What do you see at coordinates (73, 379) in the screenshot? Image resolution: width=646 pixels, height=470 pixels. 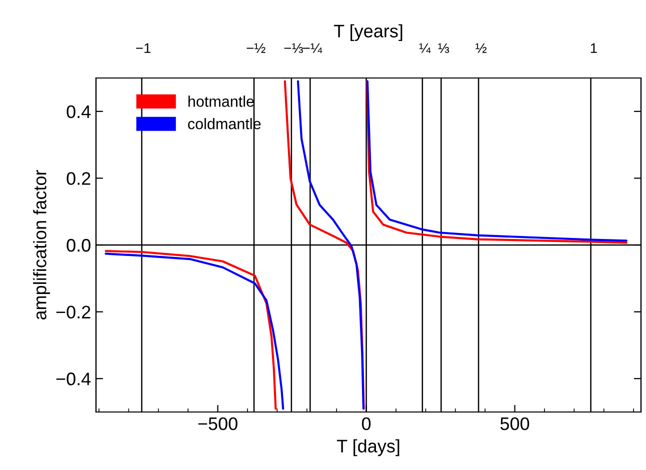 I see `y-tick-label: −0.4` at bounding box center [73, 379].